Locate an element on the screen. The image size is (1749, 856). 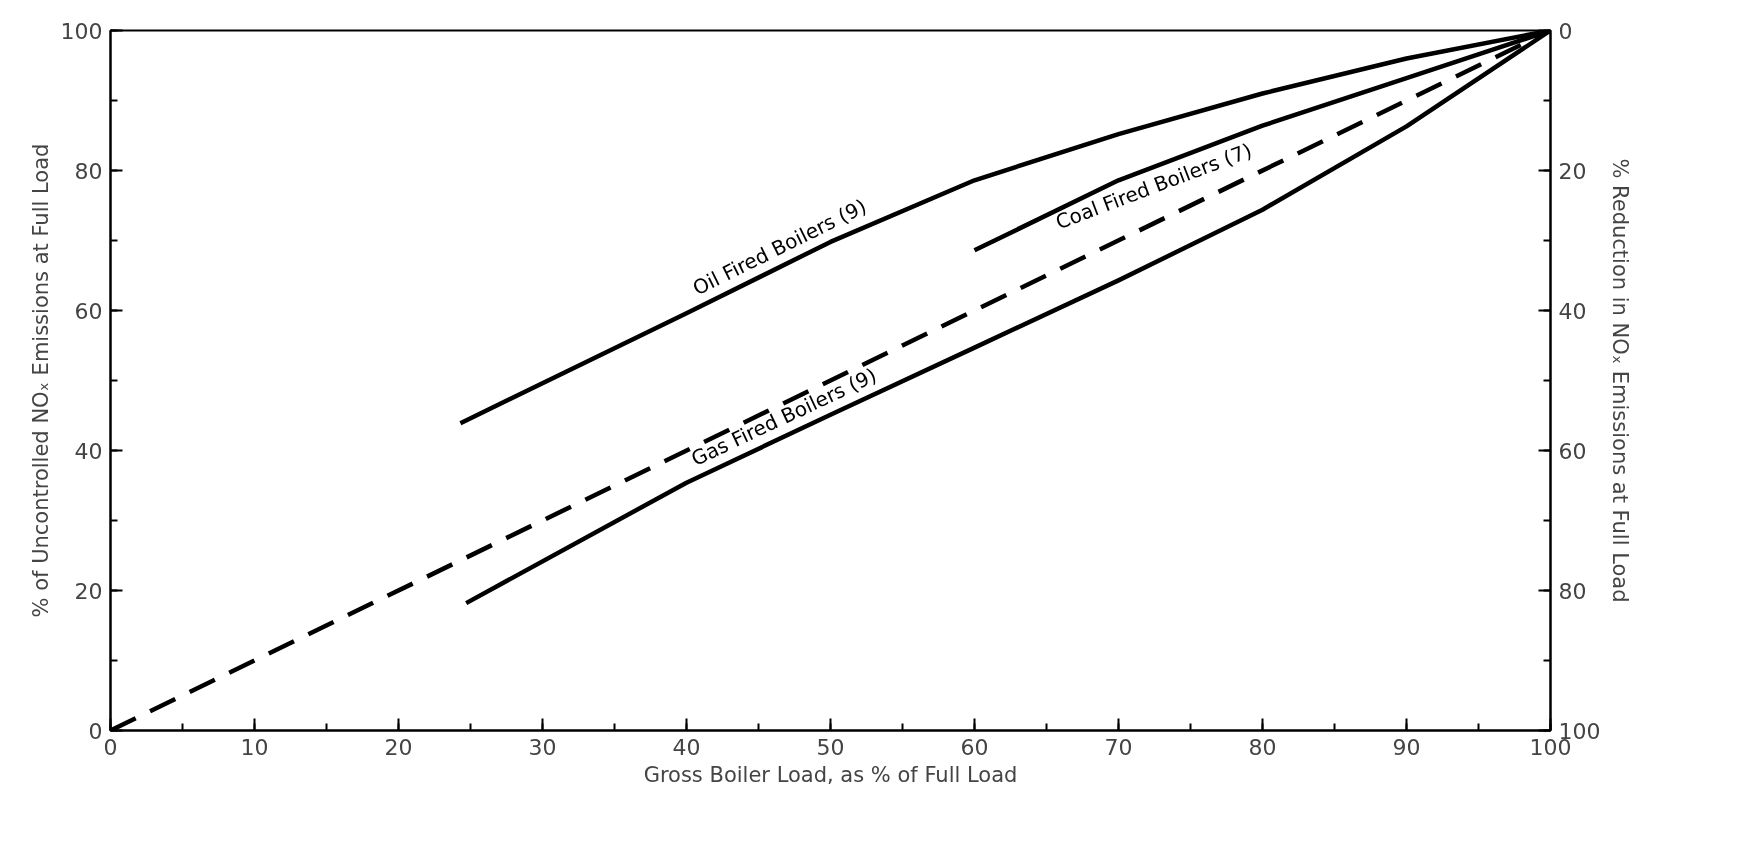
y-axis-title: % of Uncontrolled NOₓ Emissions at Full Load is located at coordinates (40, 380).